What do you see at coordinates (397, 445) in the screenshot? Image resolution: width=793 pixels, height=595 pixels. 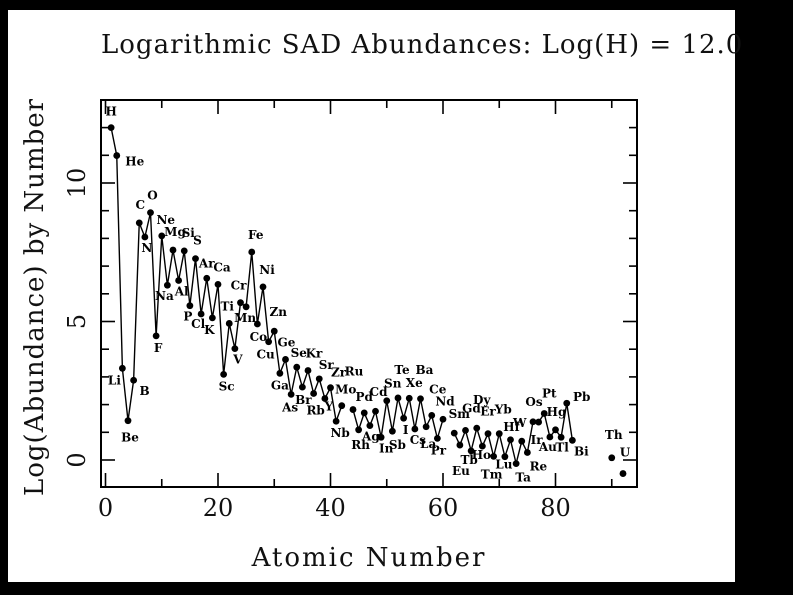 I see `element-label-Sb: Sb` at bounding box center [397, 445].